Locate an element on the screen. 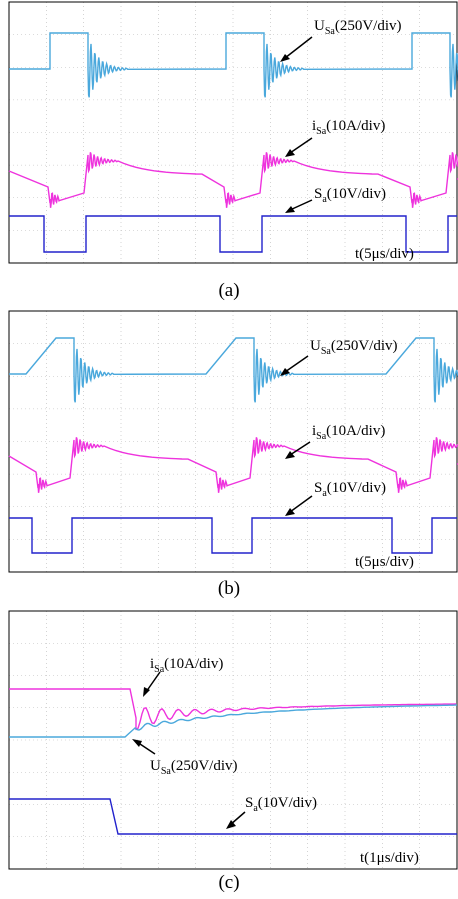 The width and height of the screenshot is (458, 899). label-u-c: USa(250V/div) is located at coordinates (185, 758).